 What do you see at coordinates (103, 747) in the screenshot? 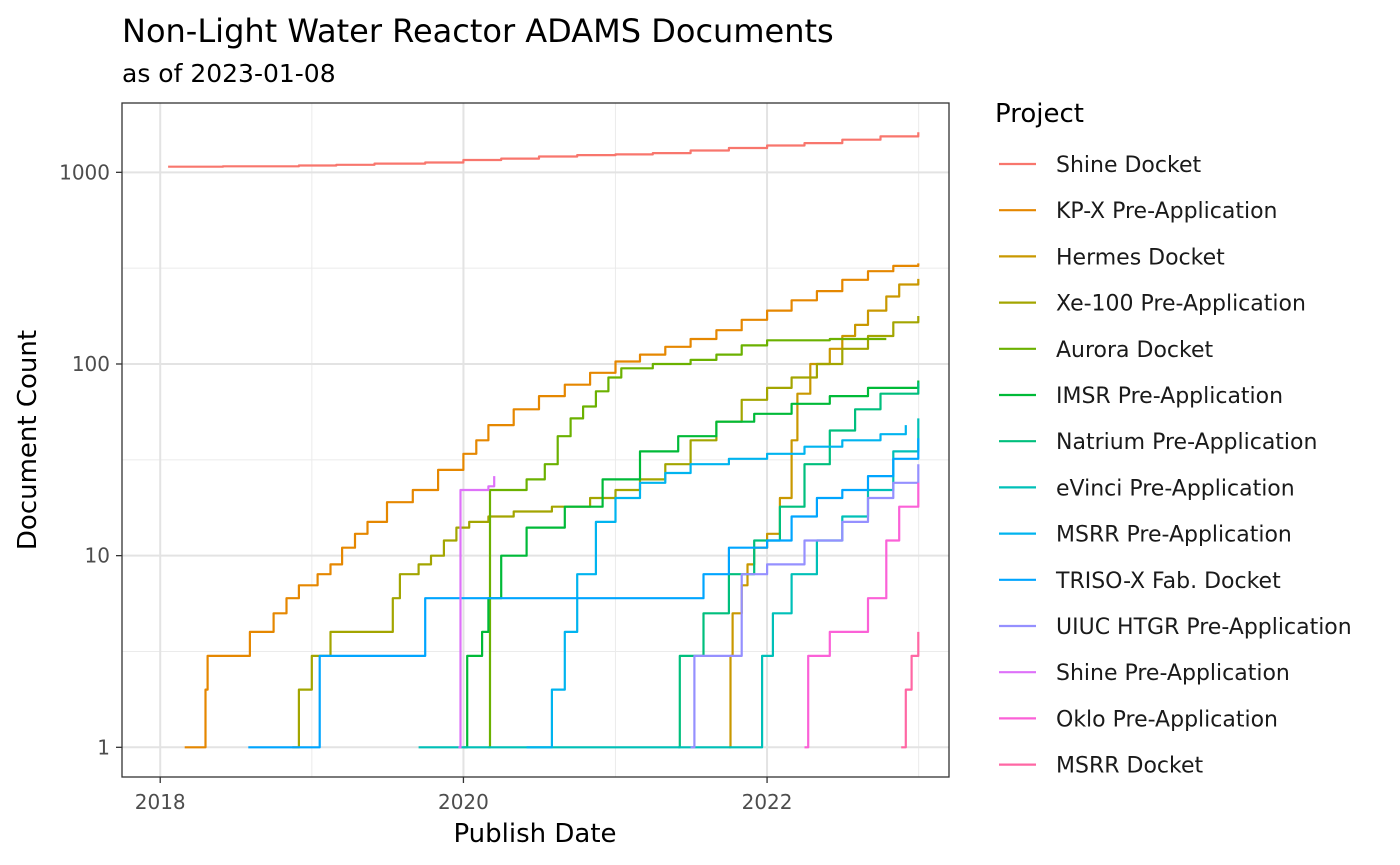
I see `y-tick-label: 1` at bounding box center [103, 747].